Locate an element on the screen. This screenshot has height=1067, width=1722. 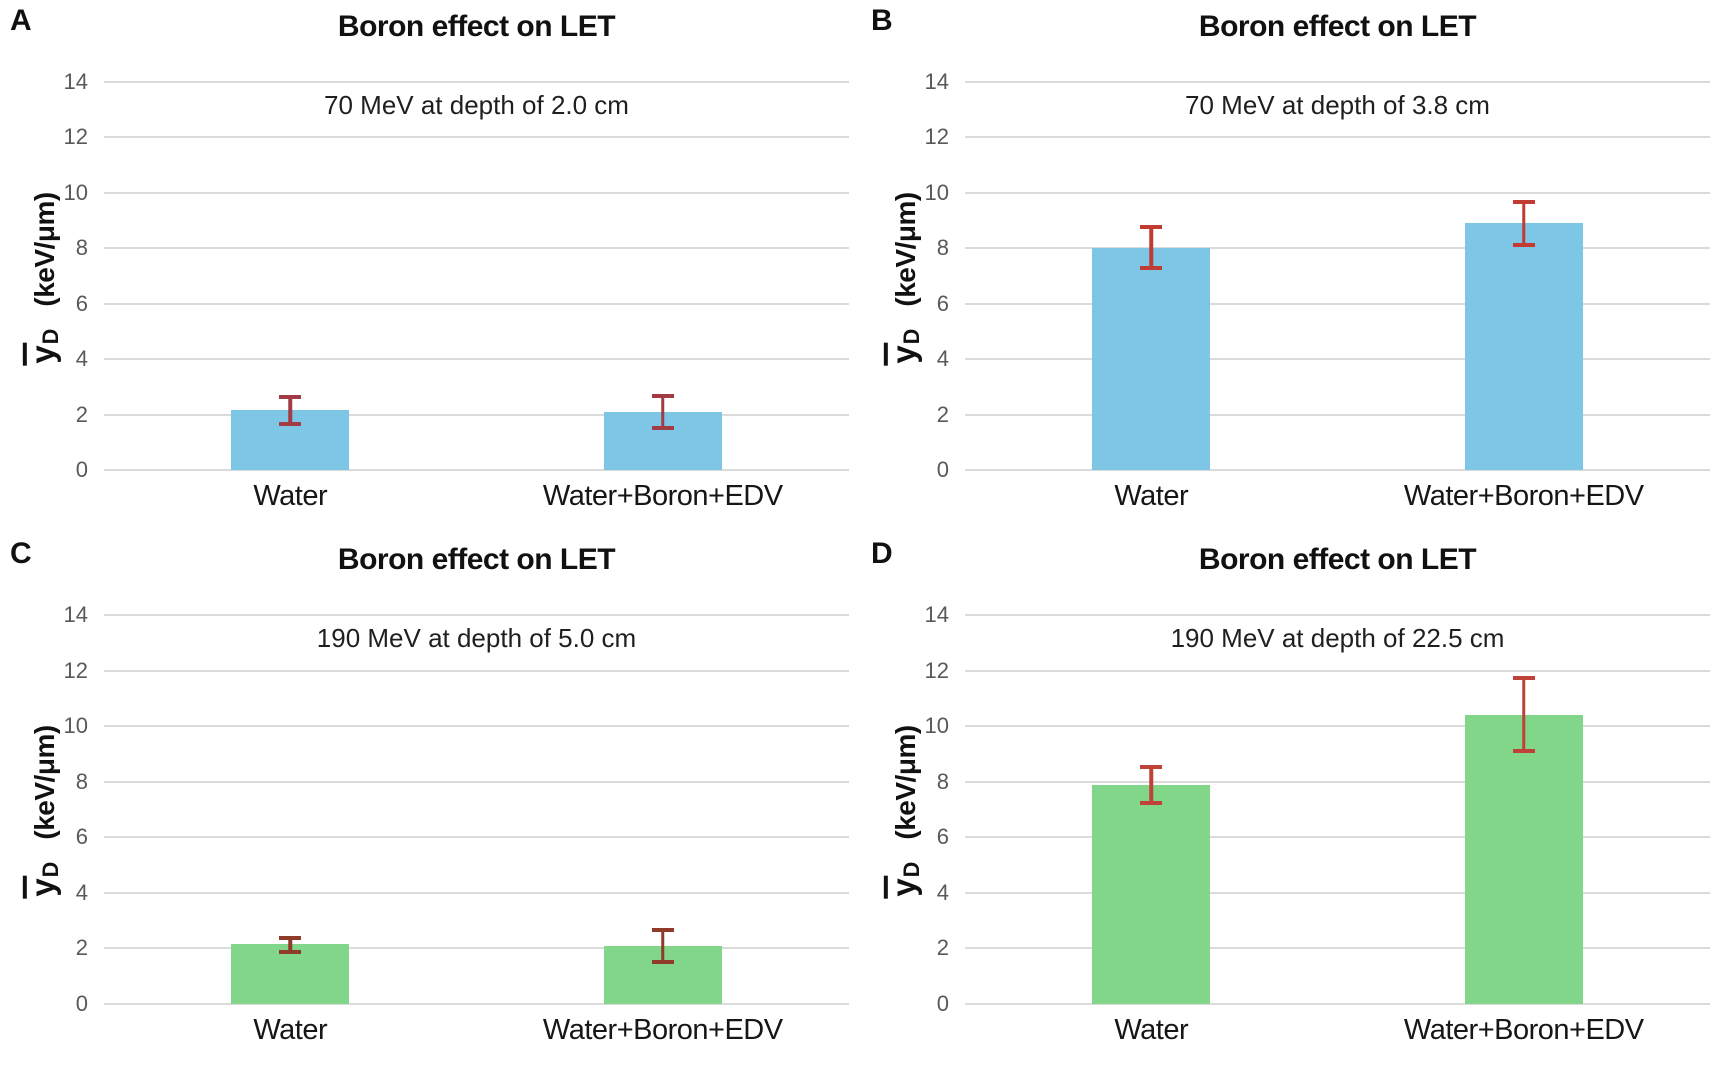
panel-letter-b: B is located at coordinates (882, 20).